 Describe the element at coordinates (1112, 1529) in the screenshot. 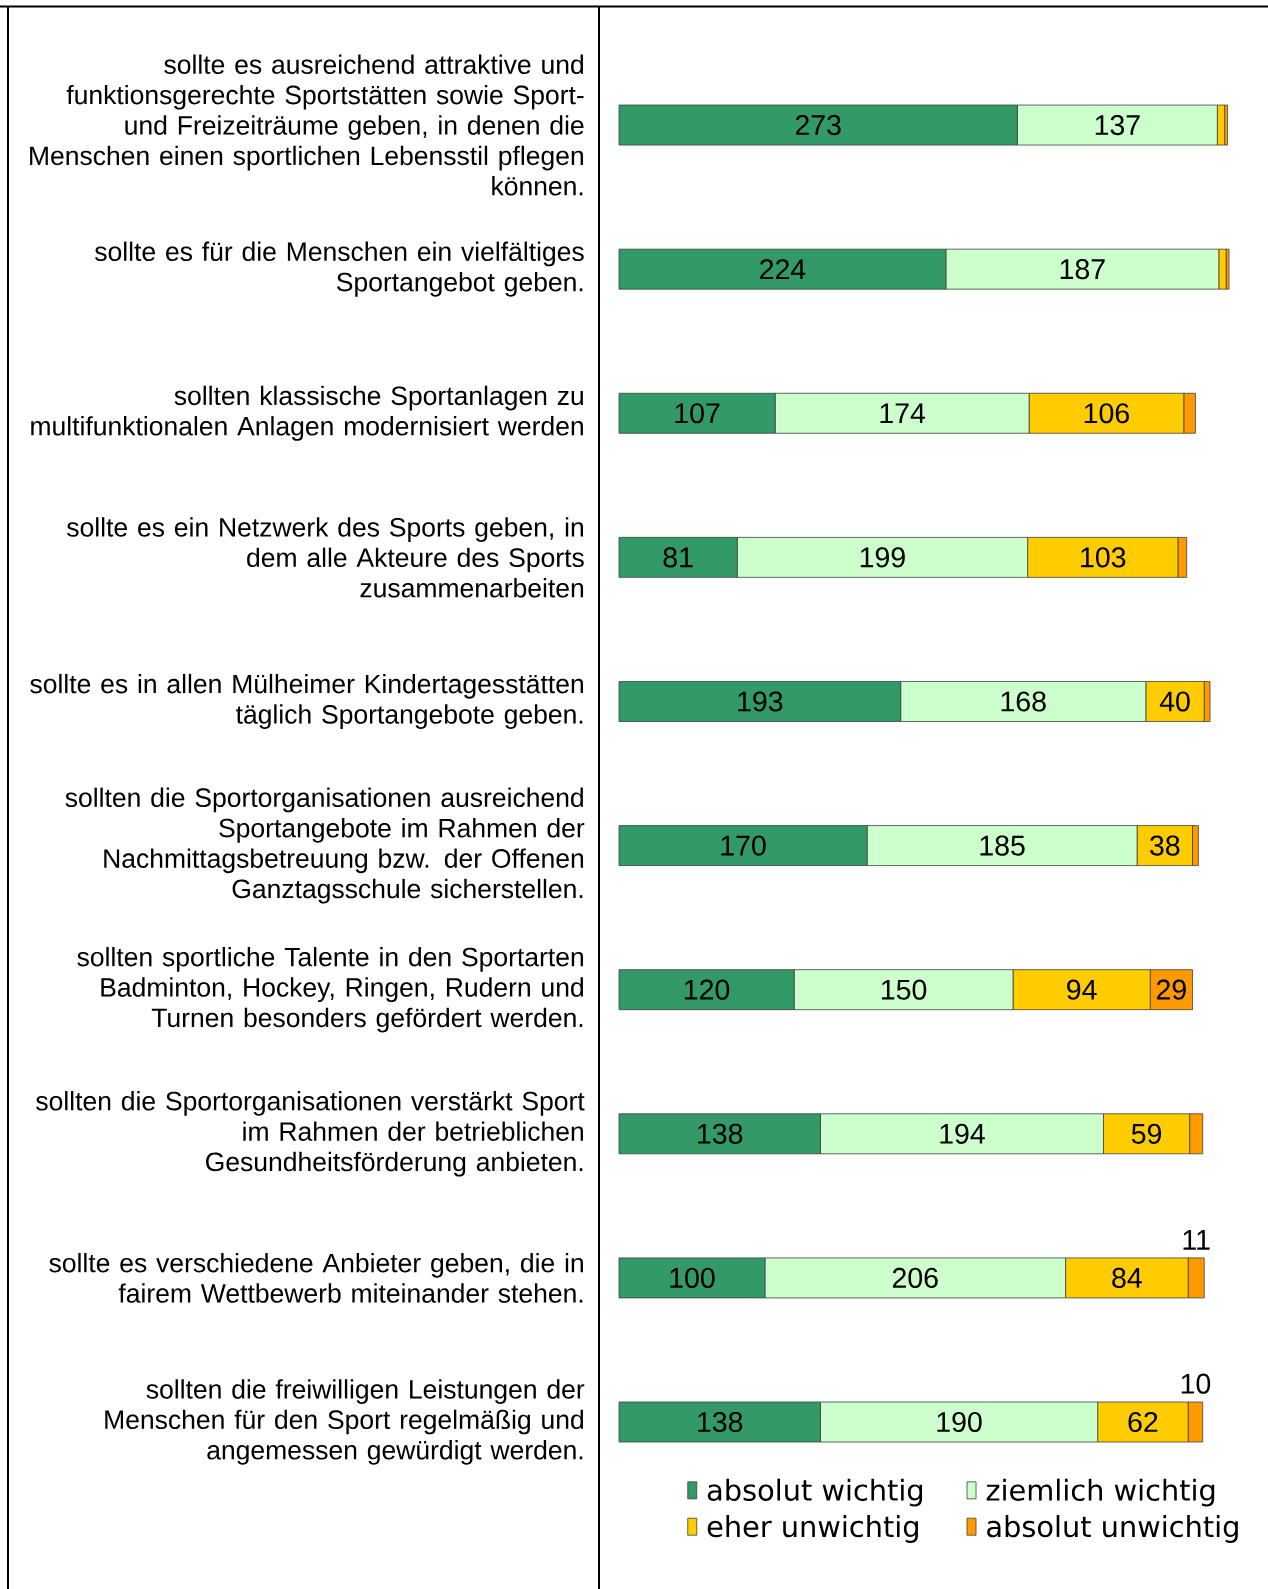

I see `legend-label: absolut unwichtig` at that location.